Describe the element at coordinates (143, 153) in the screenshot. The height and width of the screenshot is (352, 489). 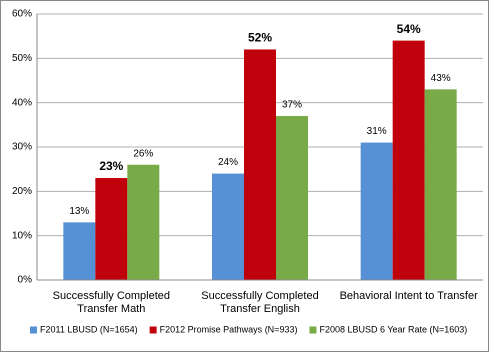
I see `value-label: 26%` at that location.